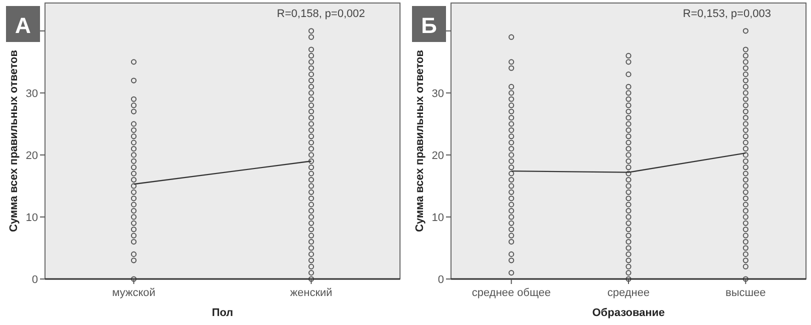  What do you see at coordinates (511, 293) in the screenshot?
I see `x-tick-label: среднее общее` at bounding box center [511, 293].